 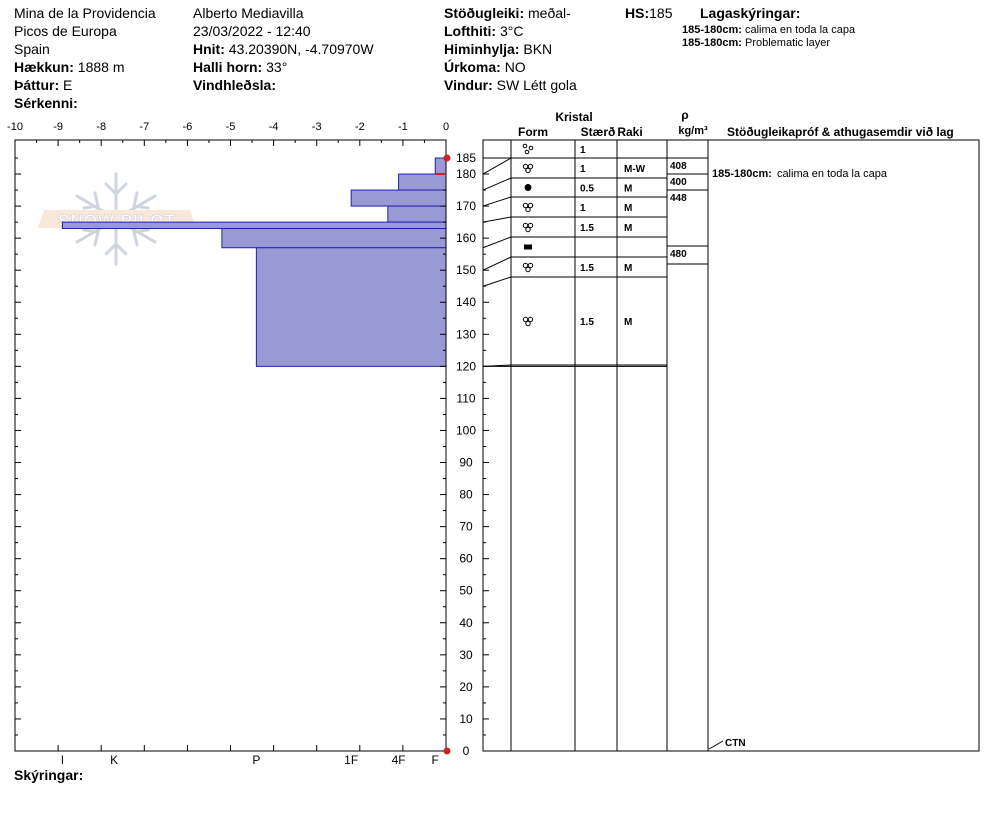 I want to click on height-tick-label: 130, so click(x=466, y=334).